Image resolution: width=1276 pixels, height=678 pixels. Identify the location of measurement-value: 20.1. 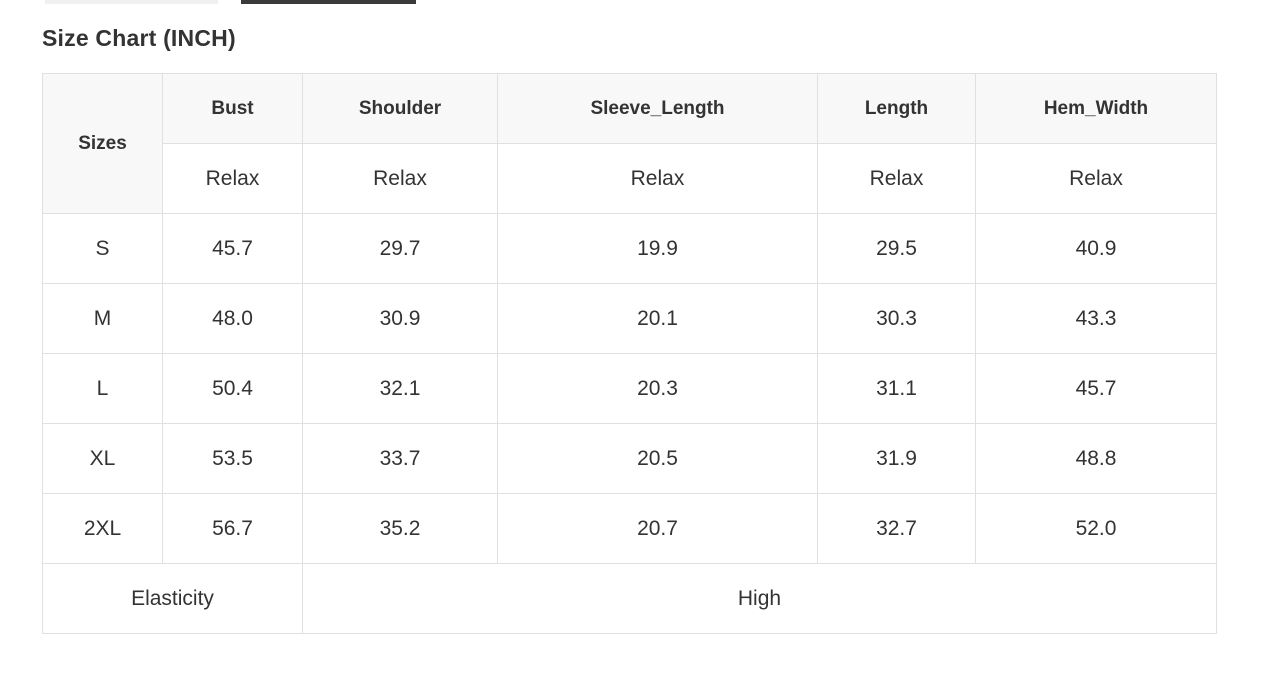
(657, 318).